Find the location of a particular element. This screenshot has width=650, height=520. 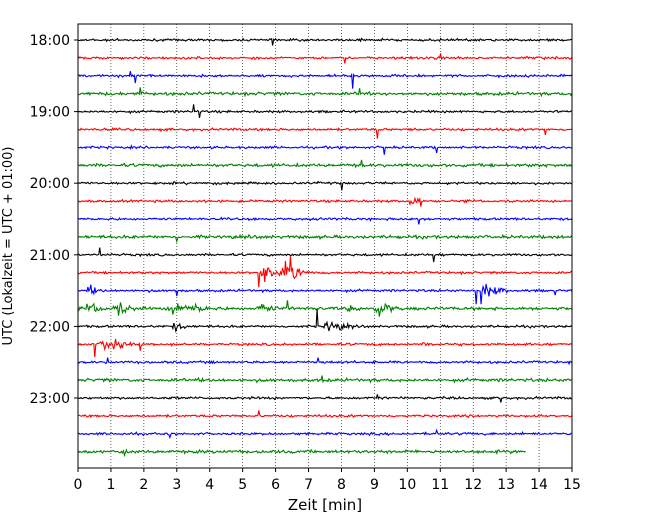

x-tick-label: 3 is located at coordinates (176, 485).